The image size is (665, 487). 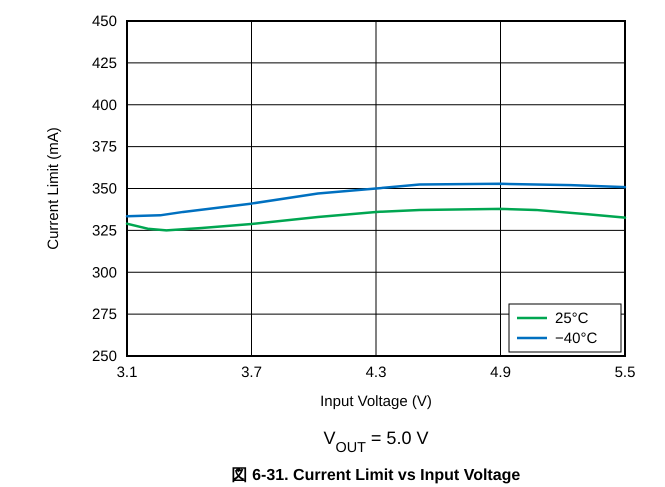 I want to click on x-tick-label: 3.7, so click(x=251, y=372).